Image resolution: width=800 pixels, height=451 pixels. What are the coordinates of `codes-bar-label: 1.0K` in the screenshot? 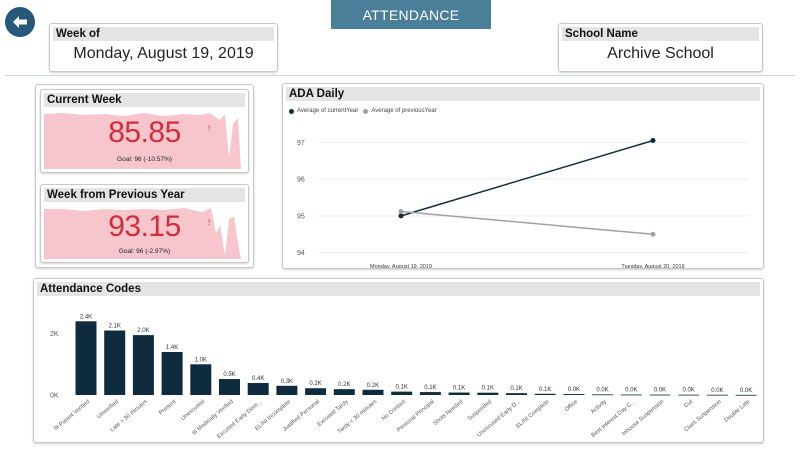 It's located at (201, 360).